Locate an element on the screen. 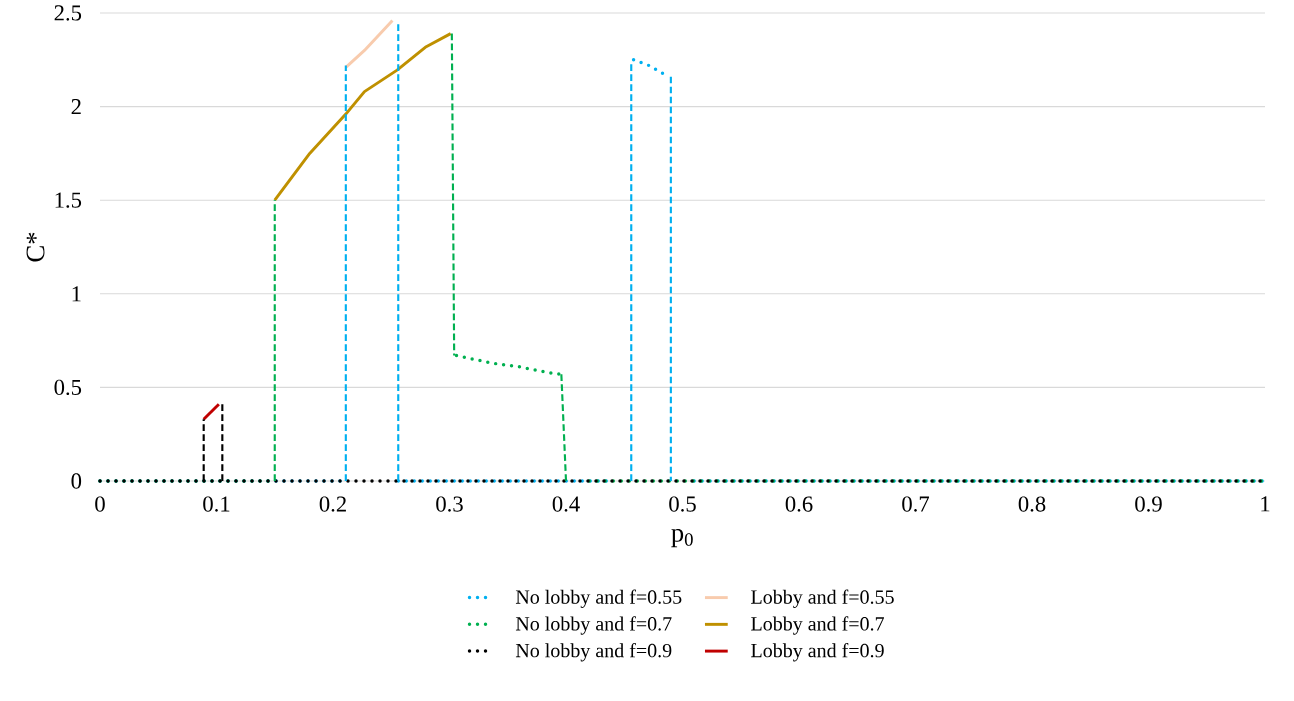  y-tick-label: 2 is located at coordinates (76, 107).